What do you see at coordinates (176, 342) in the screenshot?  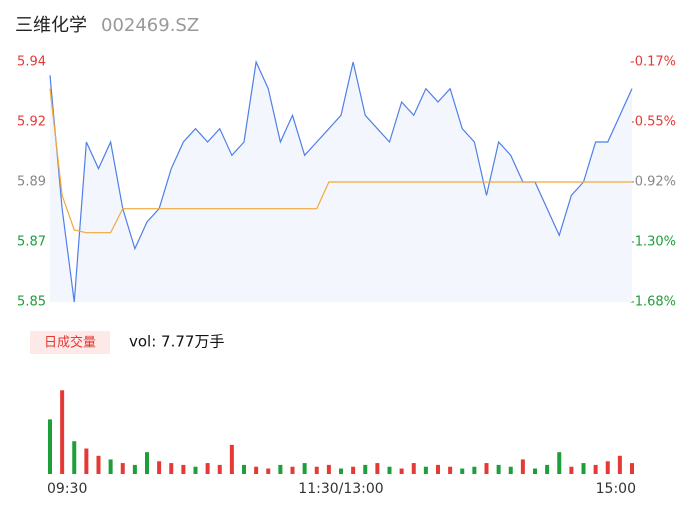 I see `volume-label: vol: 7.77万手` at bounding box center [176, 342].